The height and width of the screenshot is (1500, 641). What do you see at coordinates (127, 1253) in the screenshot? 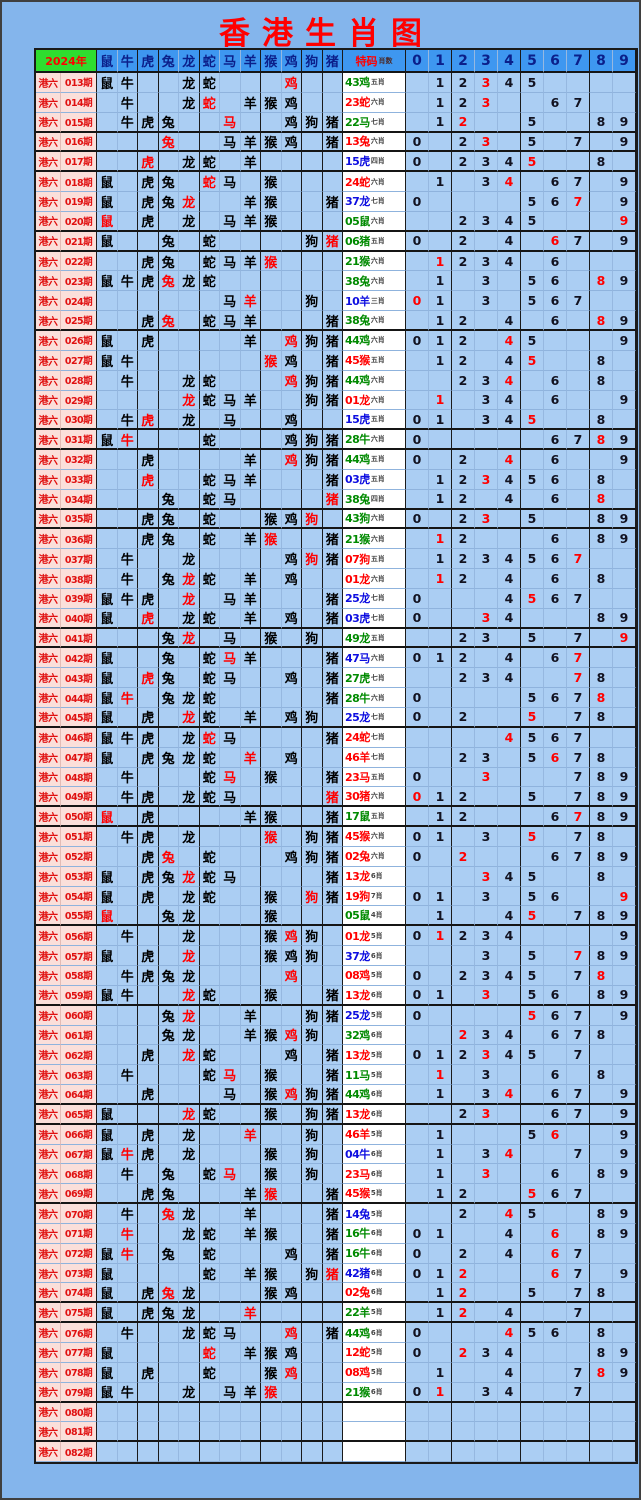
I see `zodiac-cell: 牛` at bounding box center [127, 1253].